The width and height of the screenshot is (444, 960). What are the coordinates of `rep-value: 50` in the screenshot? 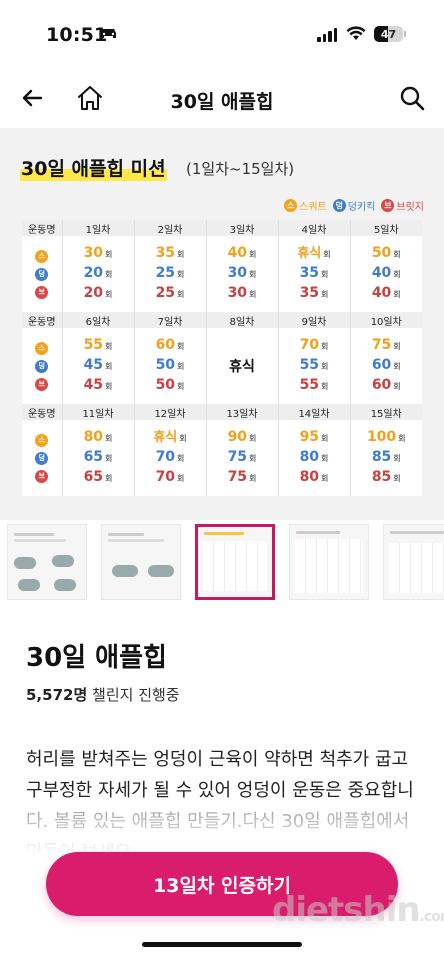 It's located at (165, 365).